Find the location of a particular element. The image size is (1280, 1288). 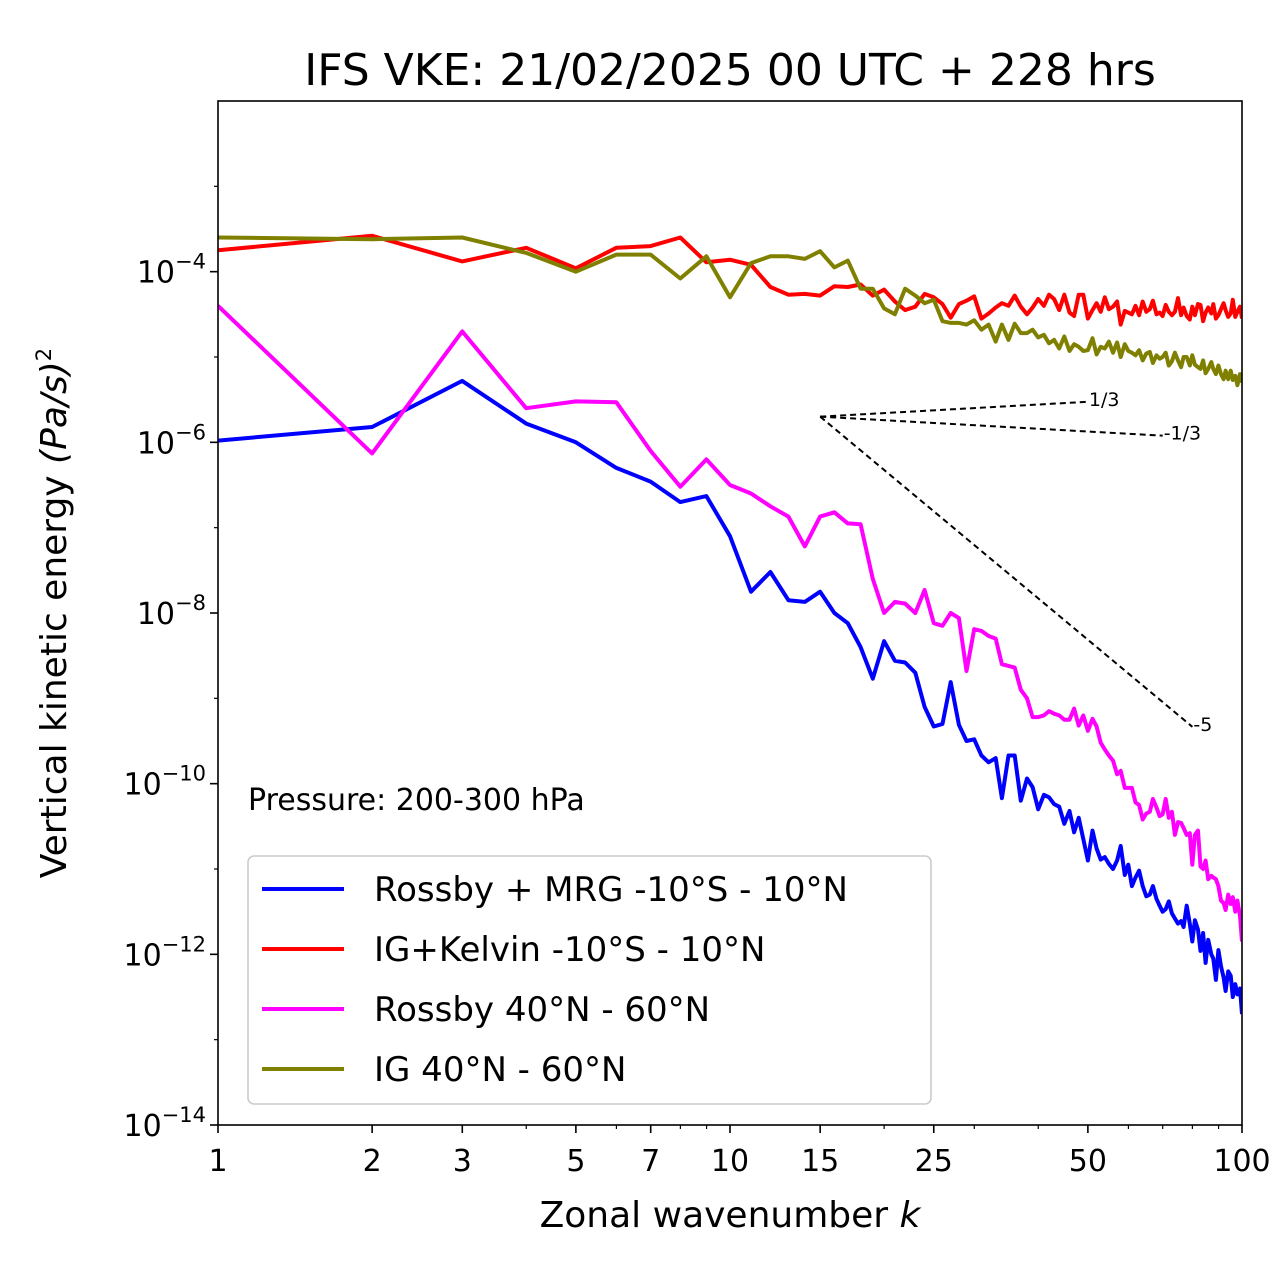

x-tick-label: 15 is located at coordinates (820, 1161).